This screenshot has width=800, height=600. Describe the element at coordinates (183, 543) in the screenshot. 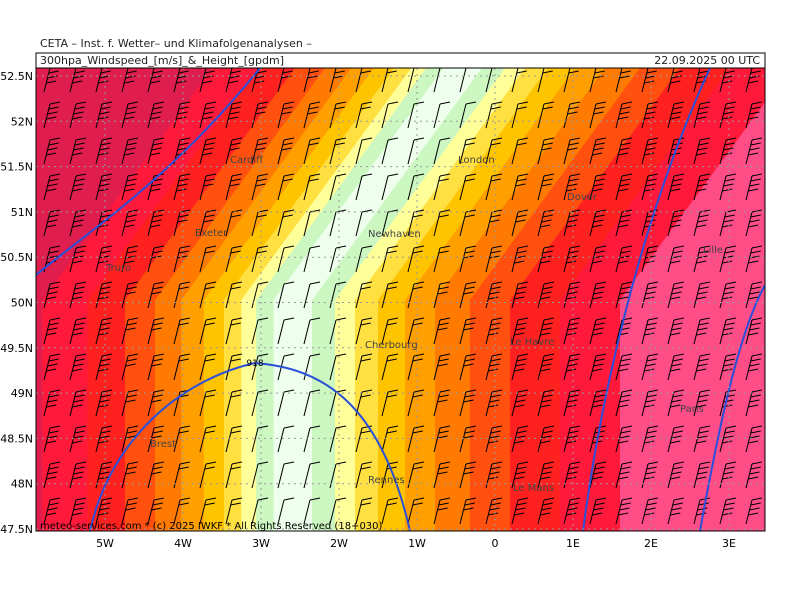

I see `lon-label: 4W` at that location.